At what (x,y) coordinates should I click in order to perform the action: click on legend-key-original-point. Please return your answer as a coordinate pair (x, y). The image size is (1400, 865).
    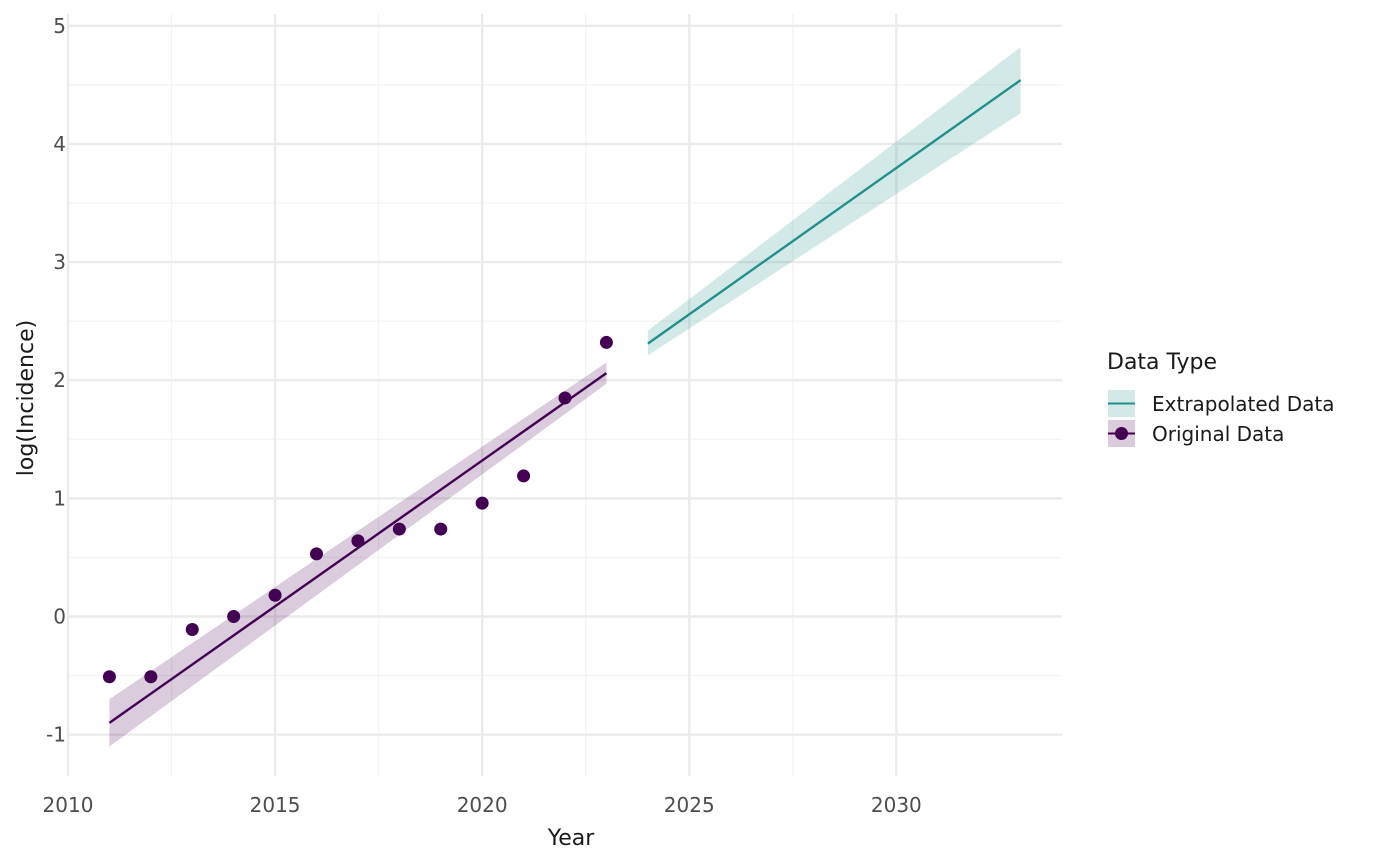
    Looking at the image, I should click on (1121, 433).